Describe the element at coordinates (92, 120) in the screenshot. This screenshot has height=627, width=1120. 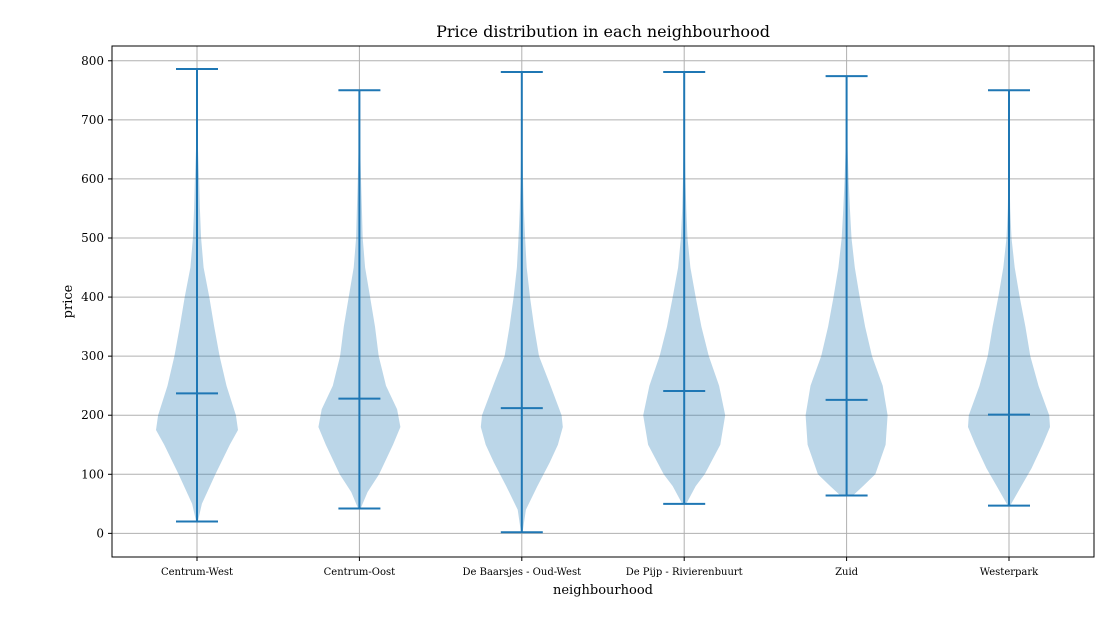
I see `y-tick-label: 700` at that location.